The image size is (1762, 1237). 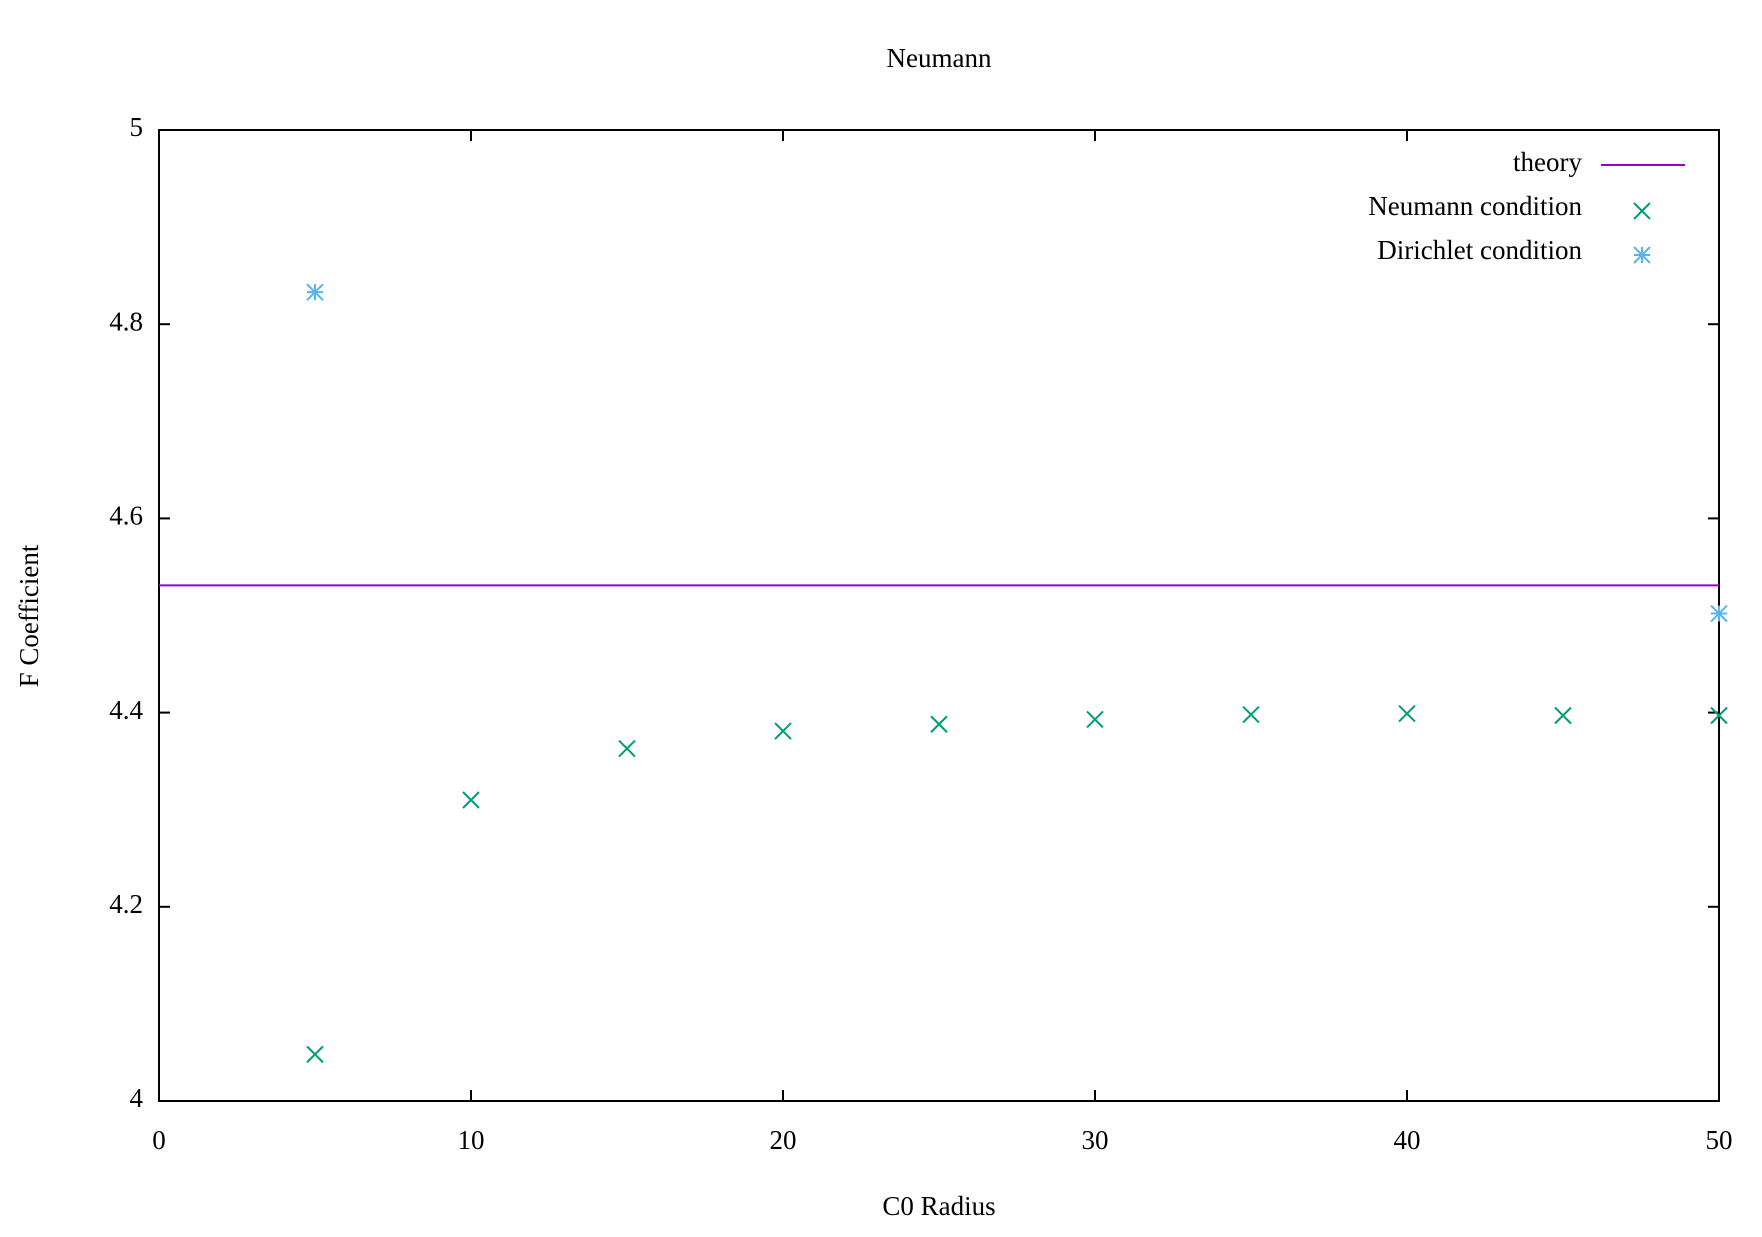 What do you see at coordinates (783, 1140) in the screenshot?
I see `x-tick-label: 20` at bounding box center [783, 1140].